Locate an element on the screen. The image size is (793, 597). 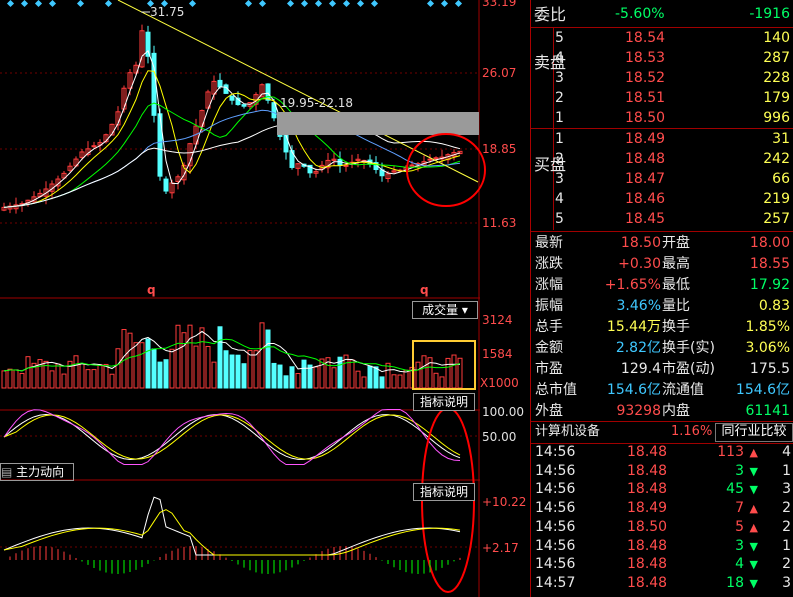
stat-label: 外盘 is located at coordinates (549, 411).